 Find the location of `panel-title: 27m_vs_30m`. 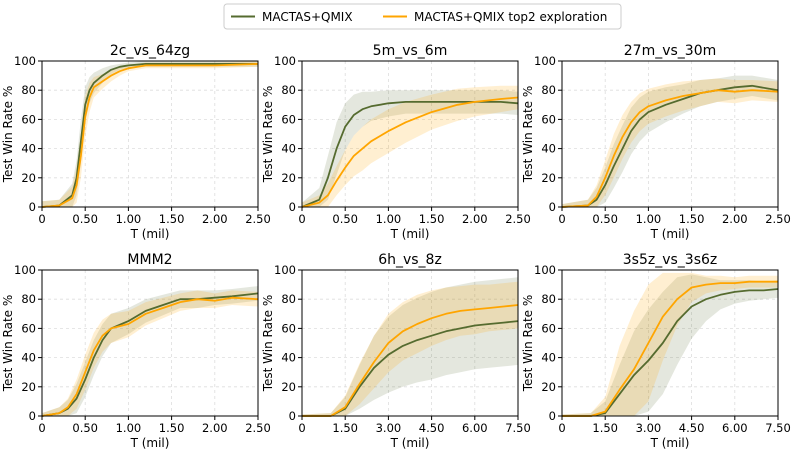

panel-title: 27m_vs_30m is located at coordinates (670, 51).